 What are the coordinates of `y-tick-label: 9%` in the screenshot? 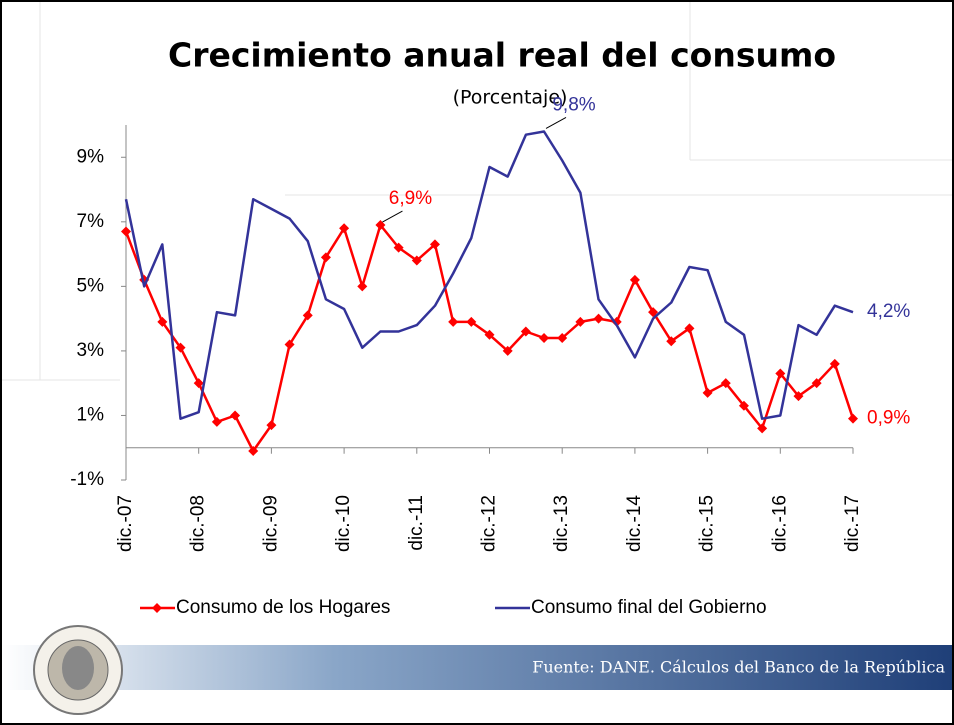 It's located at (91, 156).